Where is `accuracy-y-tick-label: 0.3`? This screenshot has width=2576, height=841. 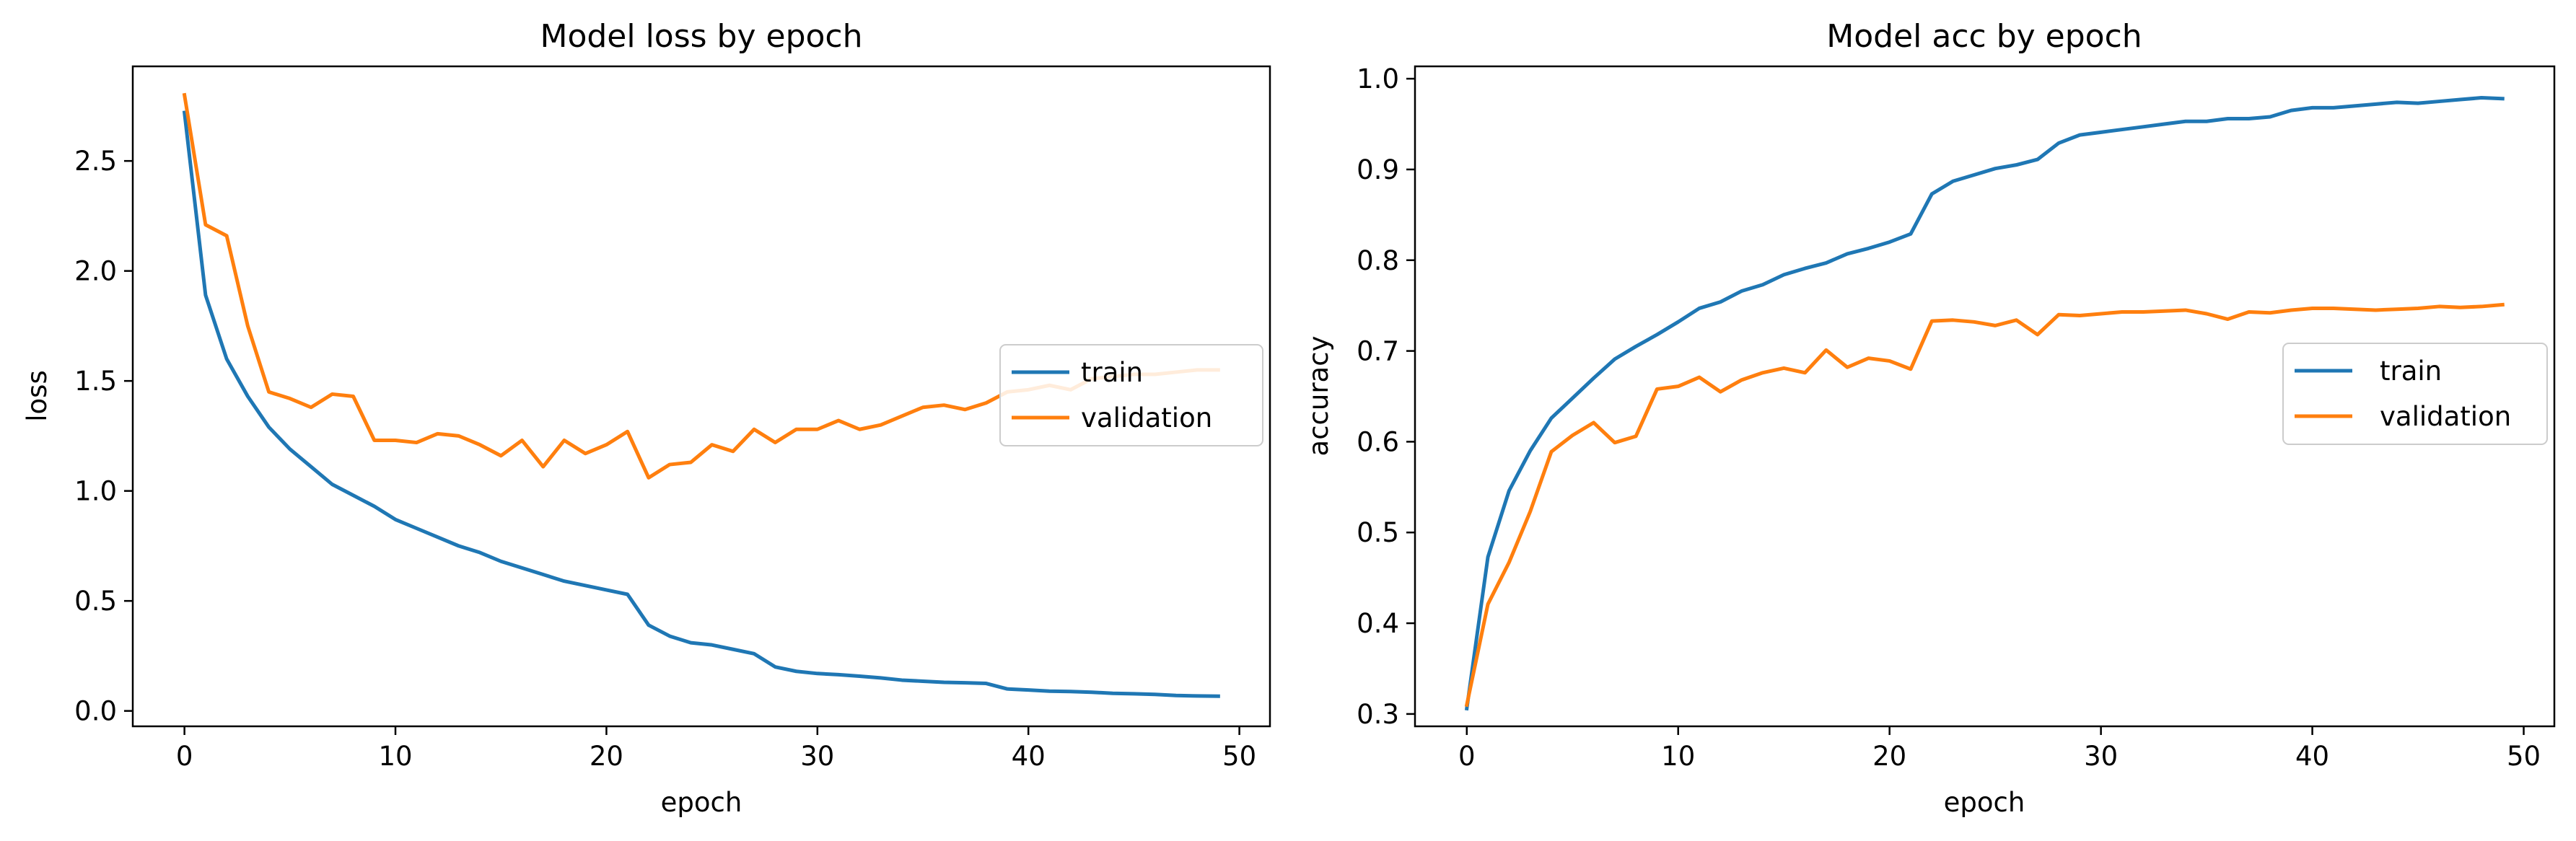
accuracy-y-tick-label: 0.3 is located at coordinates (1378, 714).